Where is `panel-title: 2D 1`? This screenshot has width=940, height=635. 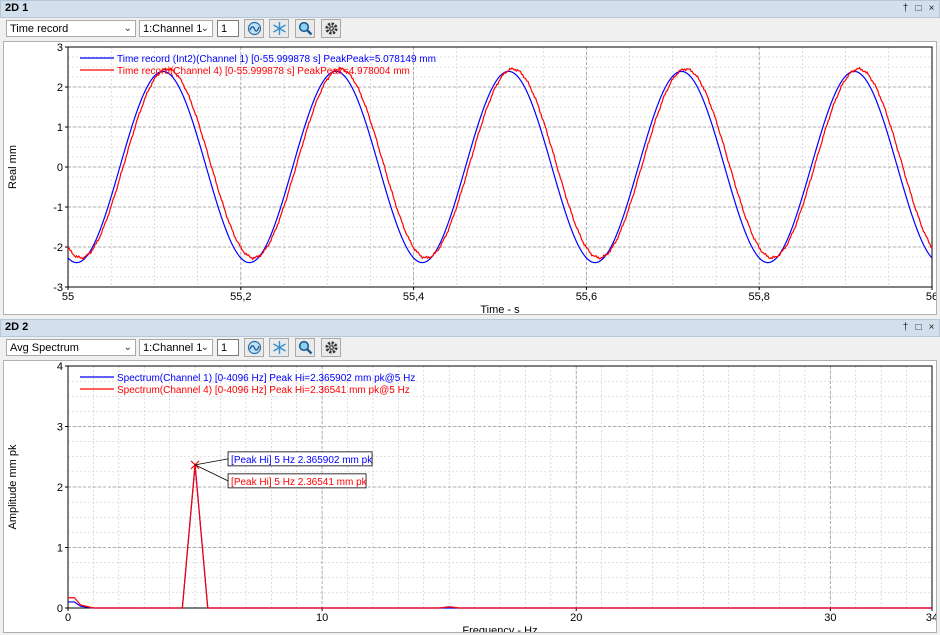 panel-title: 2D 1 is located at coordinates (17, 8).